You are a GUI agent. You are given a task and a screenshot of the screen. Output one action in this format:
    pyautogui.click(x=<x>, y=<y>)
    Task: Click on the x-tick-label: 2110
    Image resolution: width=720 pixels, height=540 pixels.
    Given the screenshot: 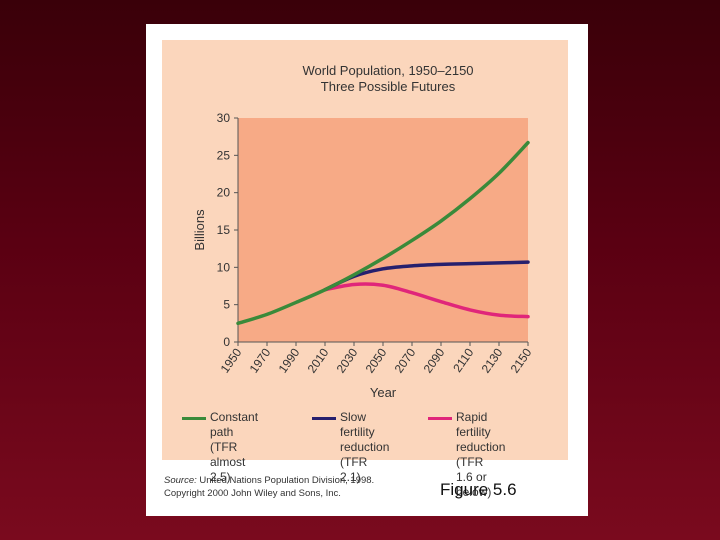 What is the action you would take?
    pyautogui.click(x=463, y=359)
    